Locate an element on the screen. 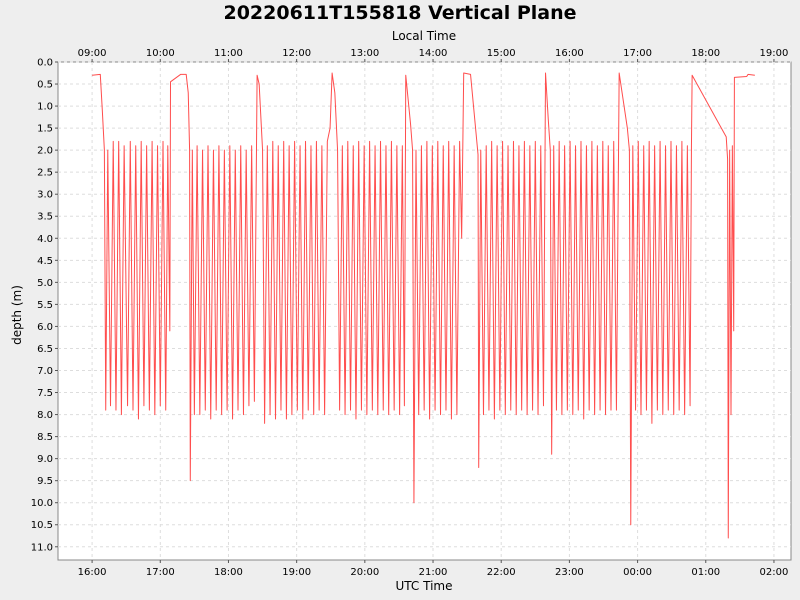 The image size is (800, 600). y-tick-label: 4.5 is located at coordinates (45, 261).